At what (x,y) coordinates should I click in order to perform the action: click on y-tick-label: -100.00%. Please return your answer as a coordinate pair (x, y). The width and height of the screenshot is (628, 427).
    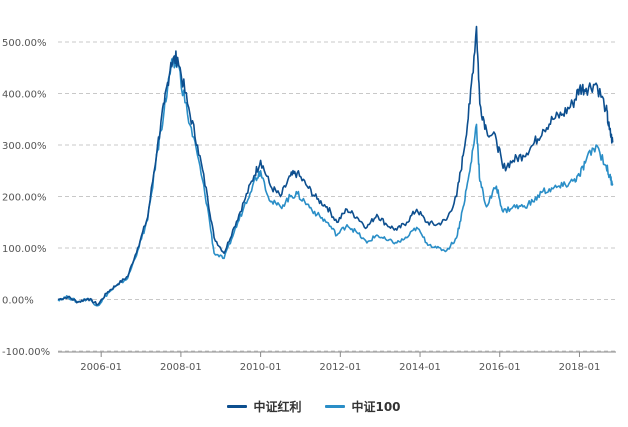
    Looking at the image, I should click on (26, 352).